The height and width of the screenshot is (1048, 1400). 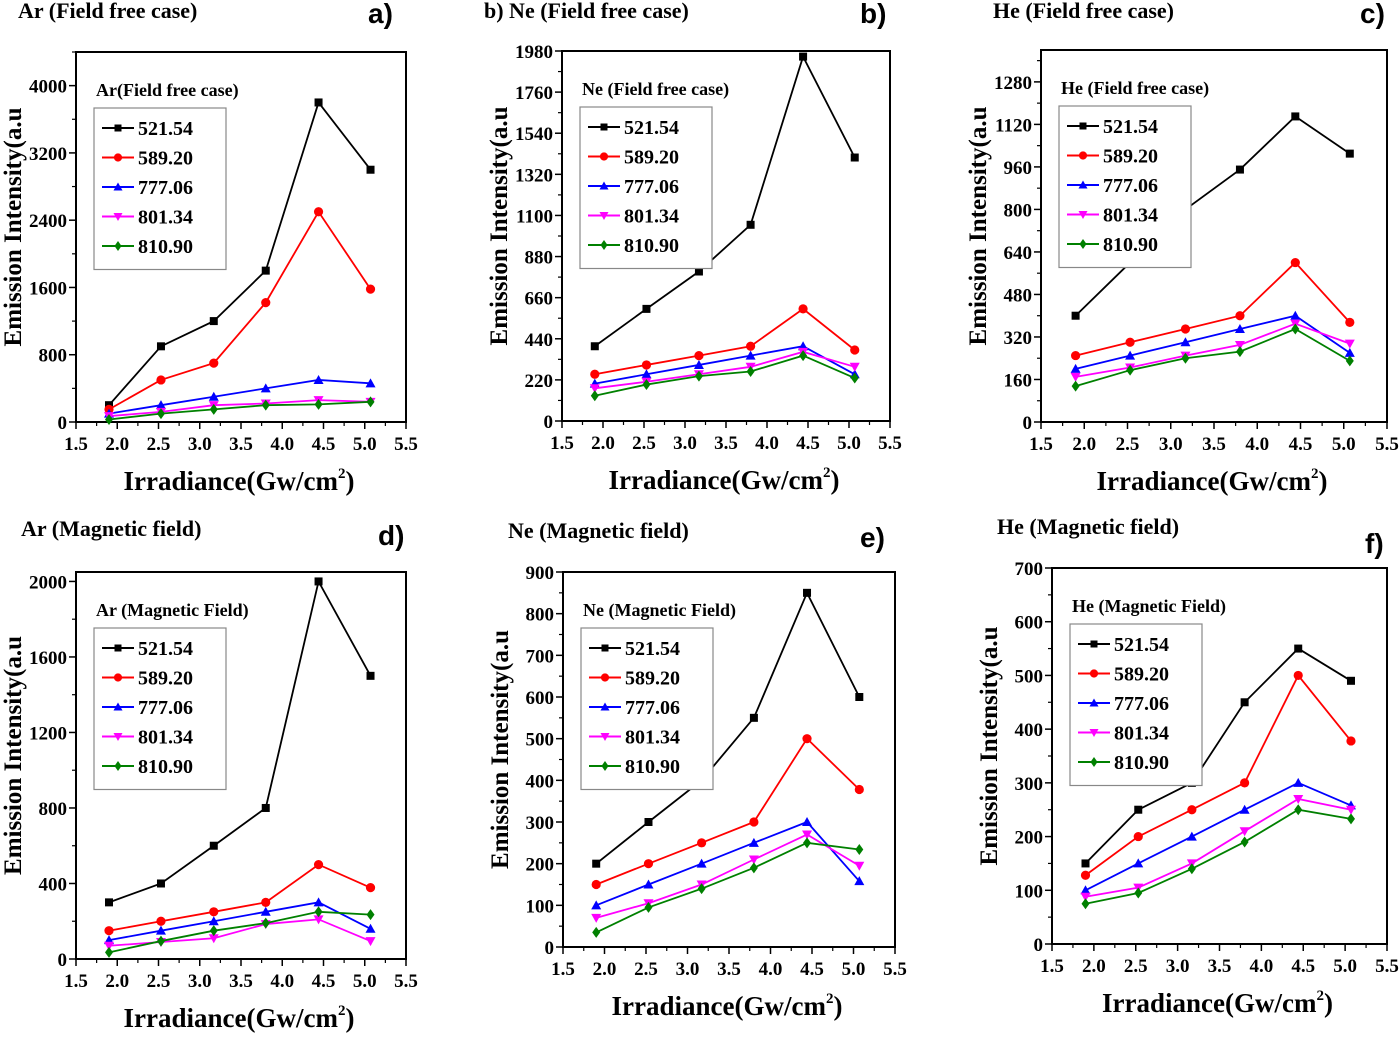 What do you see at coordinates (534, 93) in the screenshot?
I see `y-tick-label: 1760` at bounding box center [534, 93].